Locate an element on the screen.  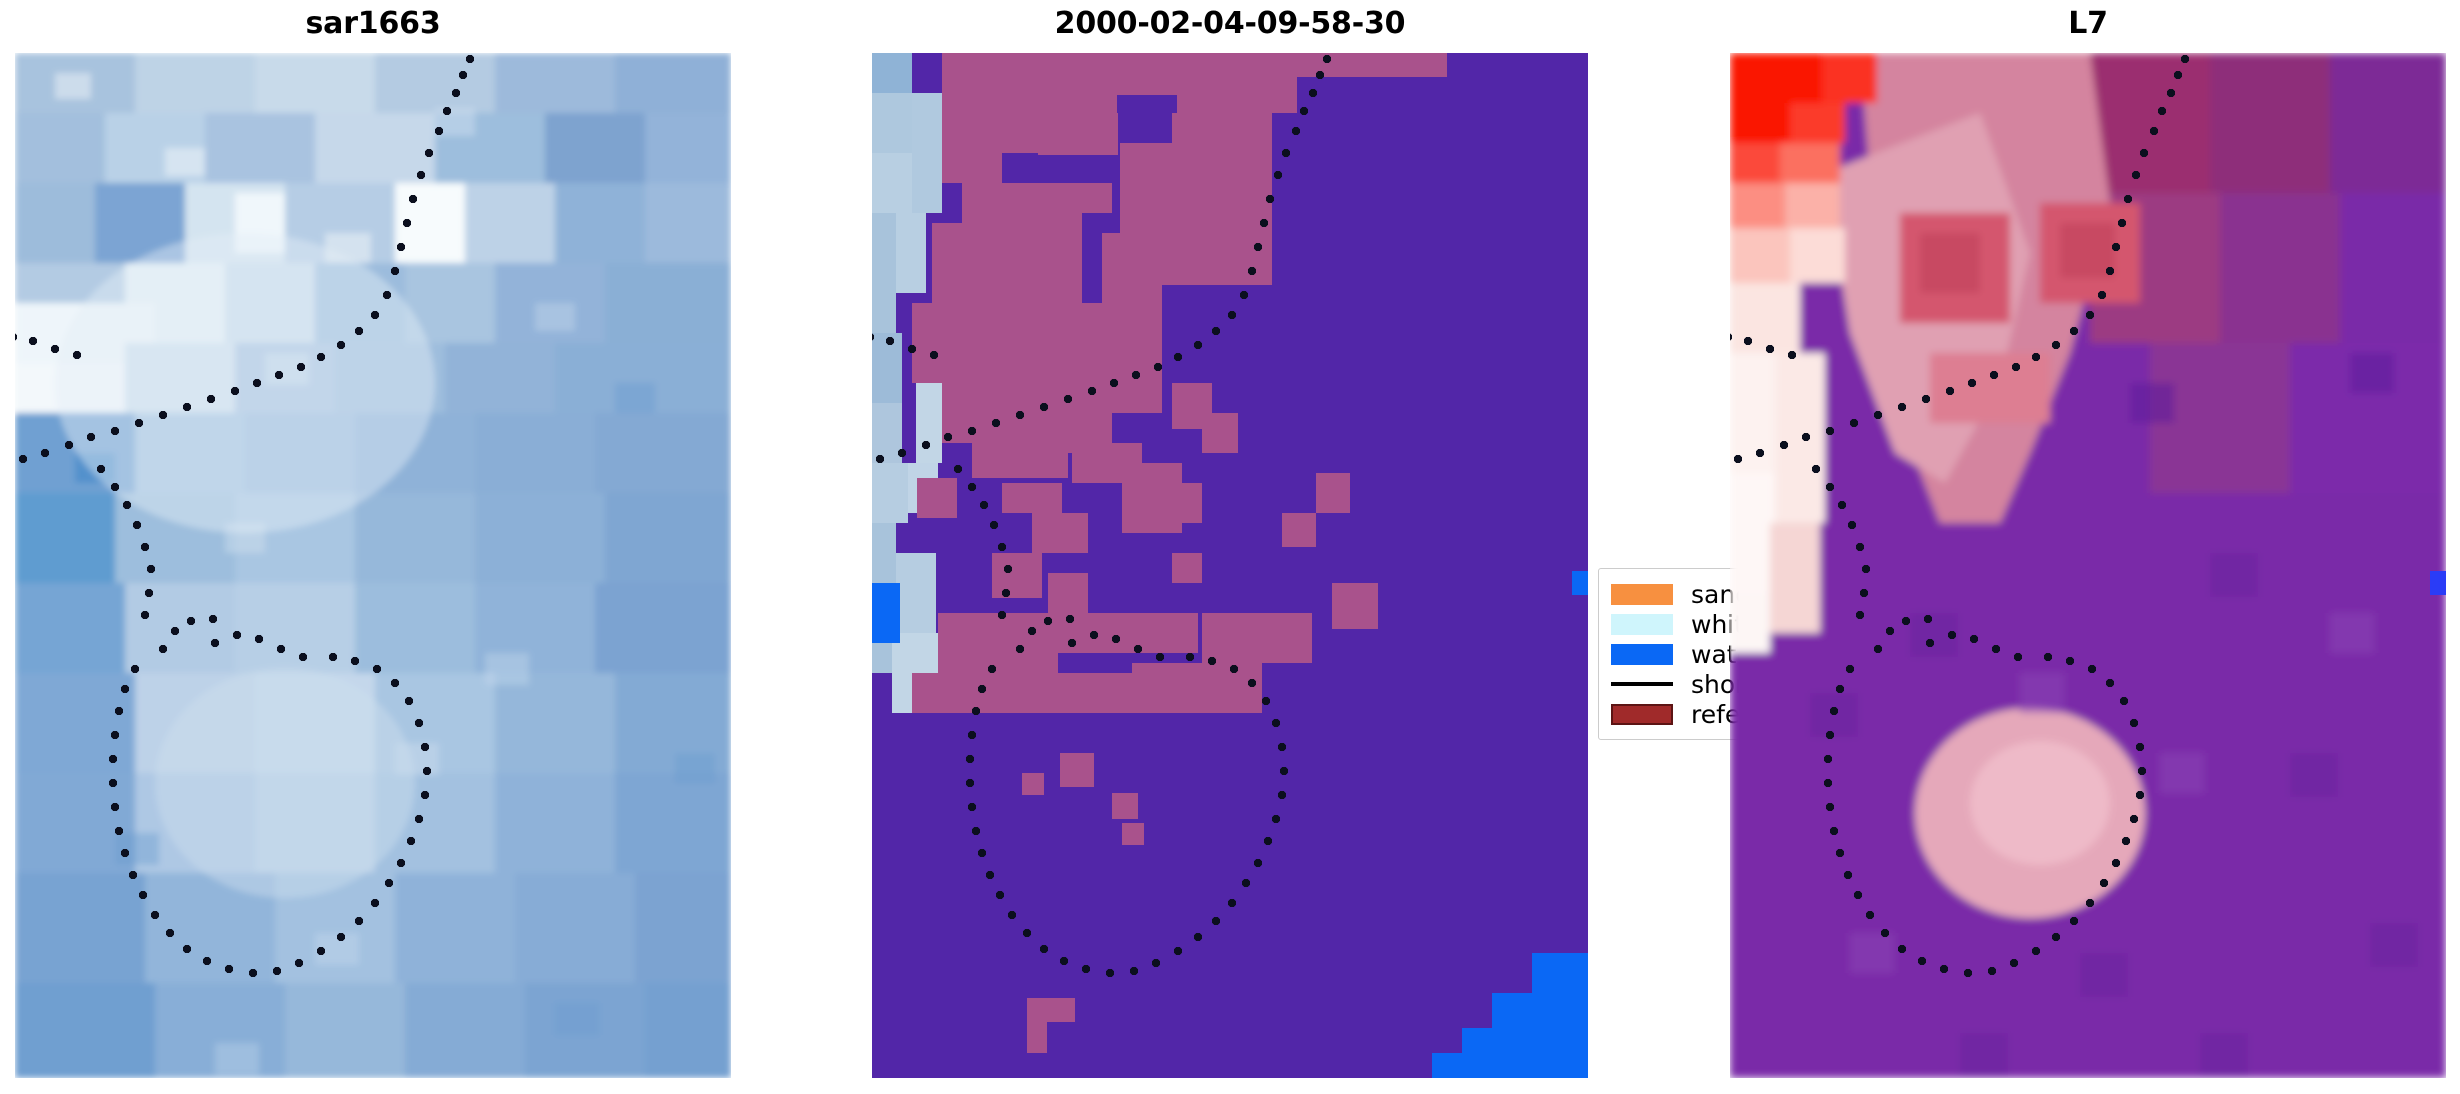
legend-swatch-sand is located at coordinates (1642, 594).